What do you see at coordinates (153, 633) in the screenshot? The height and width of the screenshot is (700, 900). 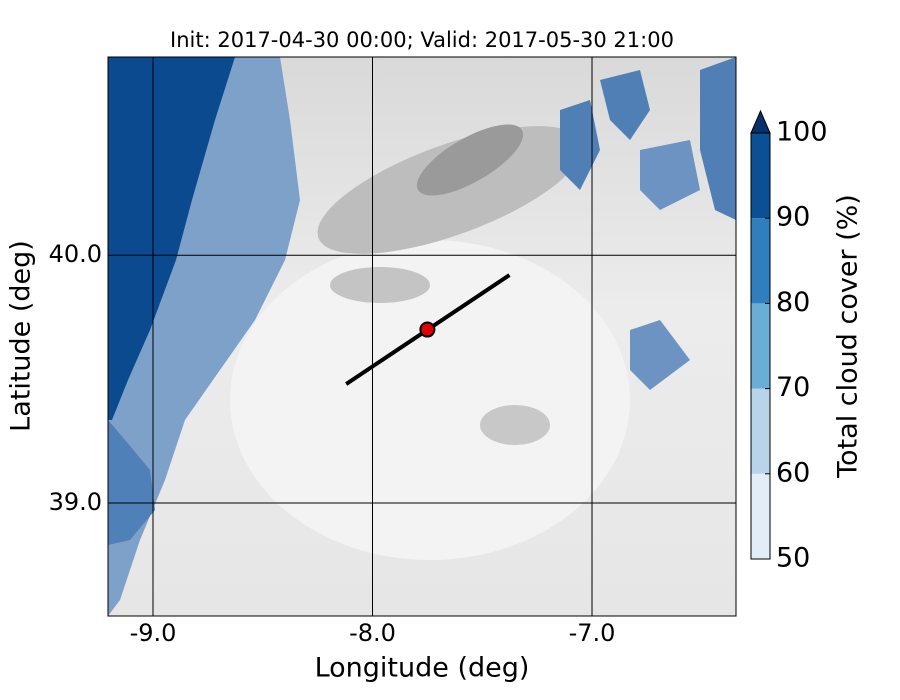 I see `x-tick-label: -9.0` at bounding box center [153, 633].